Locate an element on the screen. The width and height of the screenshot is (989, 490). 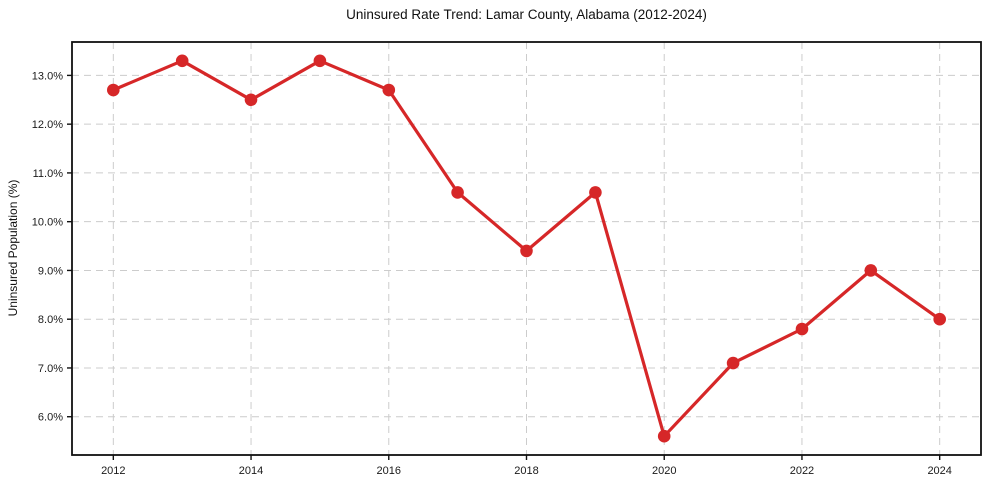
y-tick-label: 7.0% is located at coordinates (50, 369).